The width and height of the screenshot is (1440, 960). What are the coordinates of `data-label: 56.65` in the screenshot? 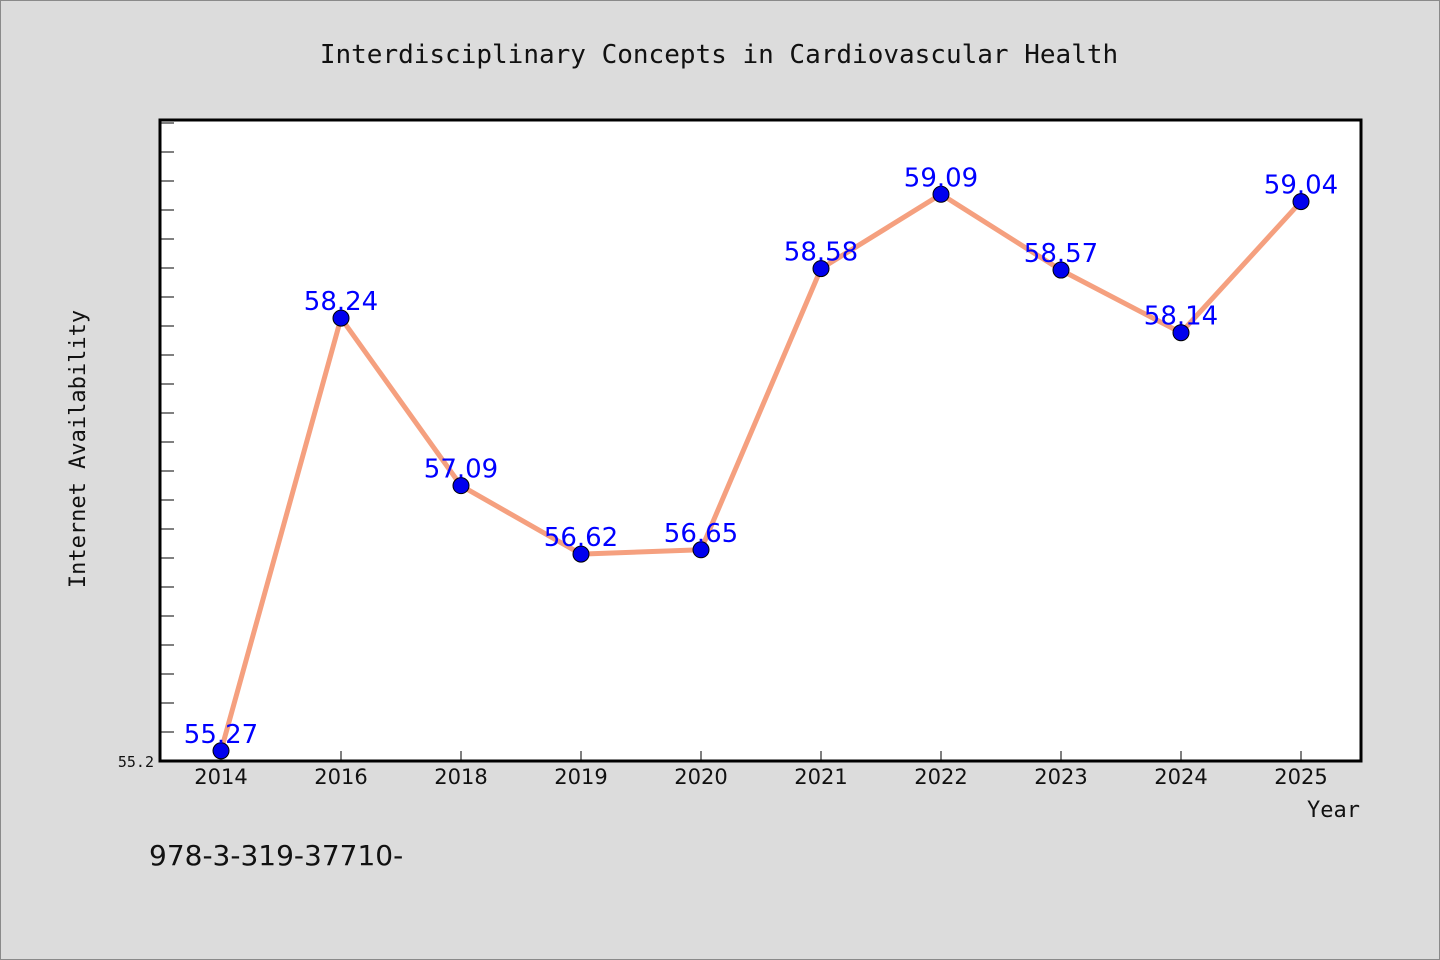 It's located at (701, 534).